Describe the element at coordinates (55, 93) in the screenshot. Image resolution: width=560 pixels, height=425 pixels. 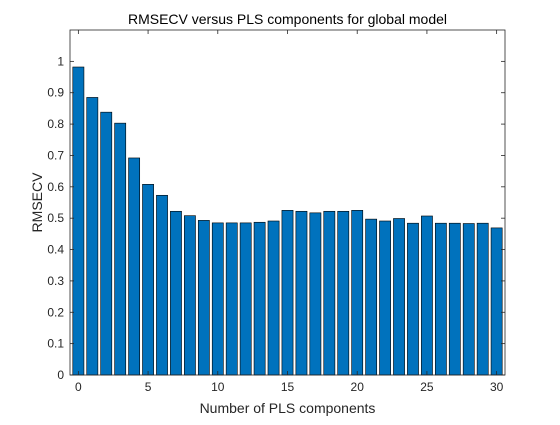
I see `y-tick-label: 0.9` at that location.